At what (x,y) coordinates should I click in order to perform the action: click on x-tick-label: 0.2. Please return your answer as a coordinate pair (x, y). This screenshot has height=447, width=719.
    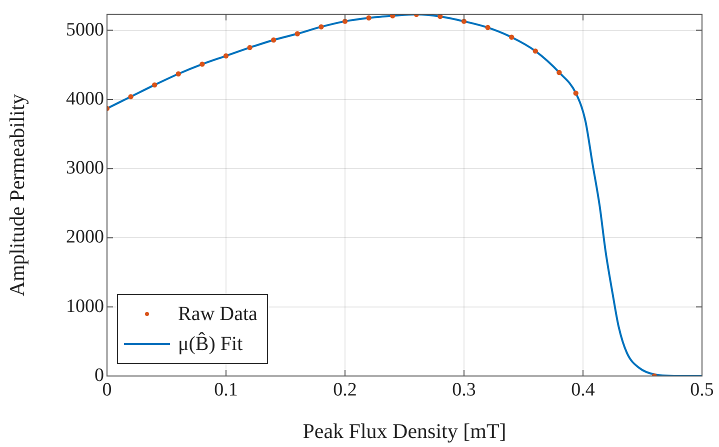
    Looking at the image, I should click on (345, 389).